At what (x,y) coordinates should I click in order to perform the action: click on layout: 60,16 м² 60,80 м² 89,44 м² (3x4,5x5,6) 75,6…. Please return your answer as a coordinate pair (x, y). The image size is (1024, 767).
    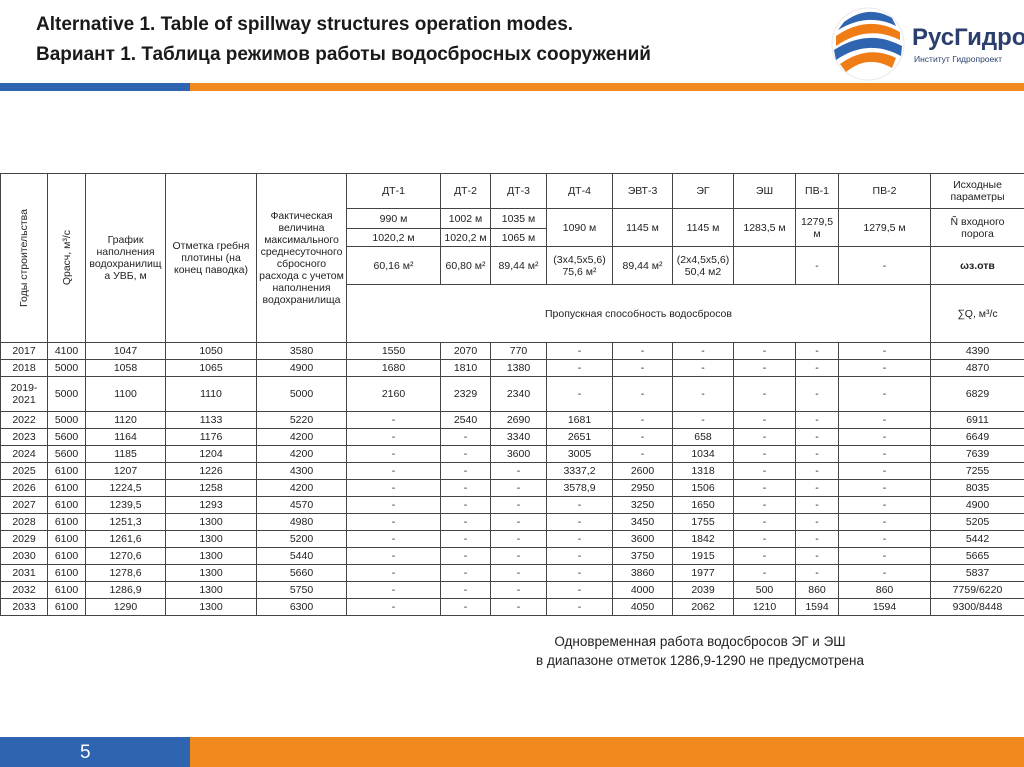
    Looking at the image, I should click on (512, 265).